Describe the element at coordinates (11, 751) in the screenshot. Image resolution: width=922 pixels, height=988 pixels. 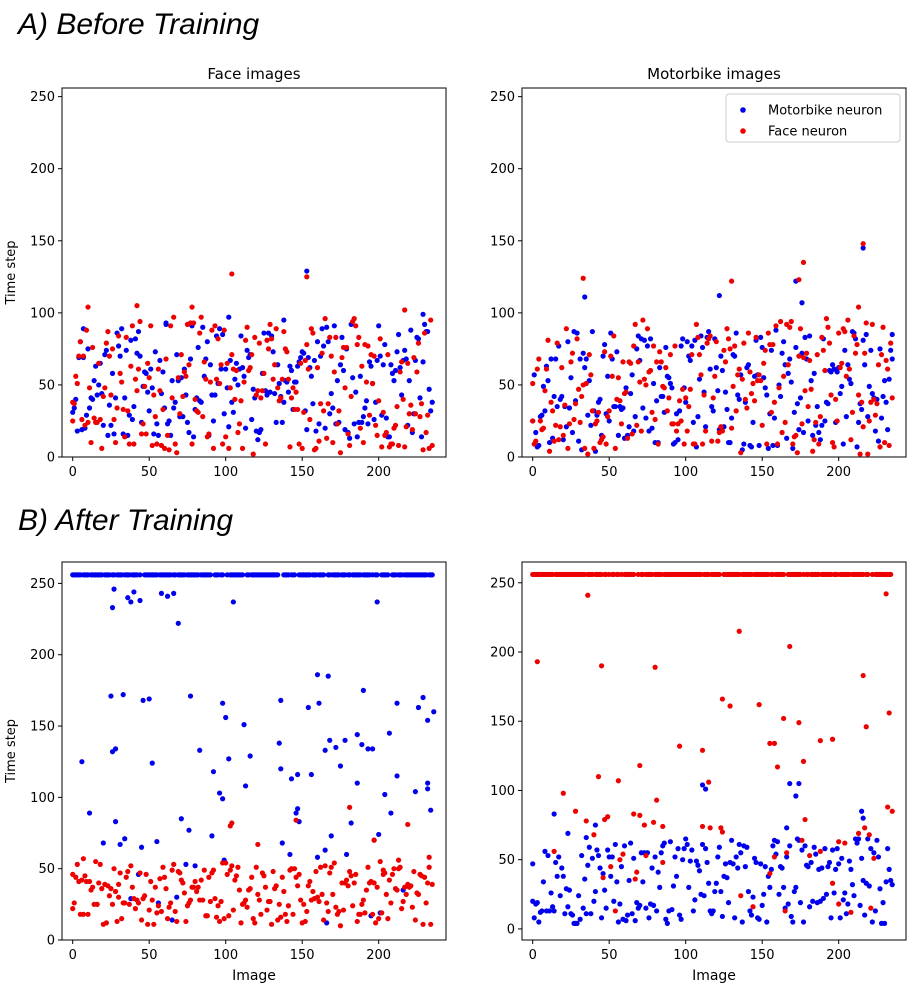
I see `y-axis-label: Time step` at that location.